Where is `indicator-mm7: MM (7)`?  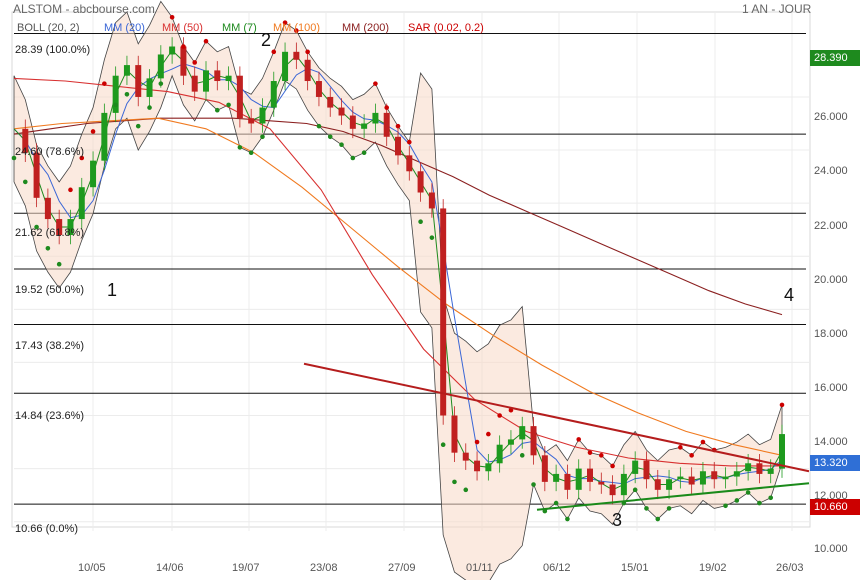
indicator-mm7: MM (7) is located at coordinates (239, 28).